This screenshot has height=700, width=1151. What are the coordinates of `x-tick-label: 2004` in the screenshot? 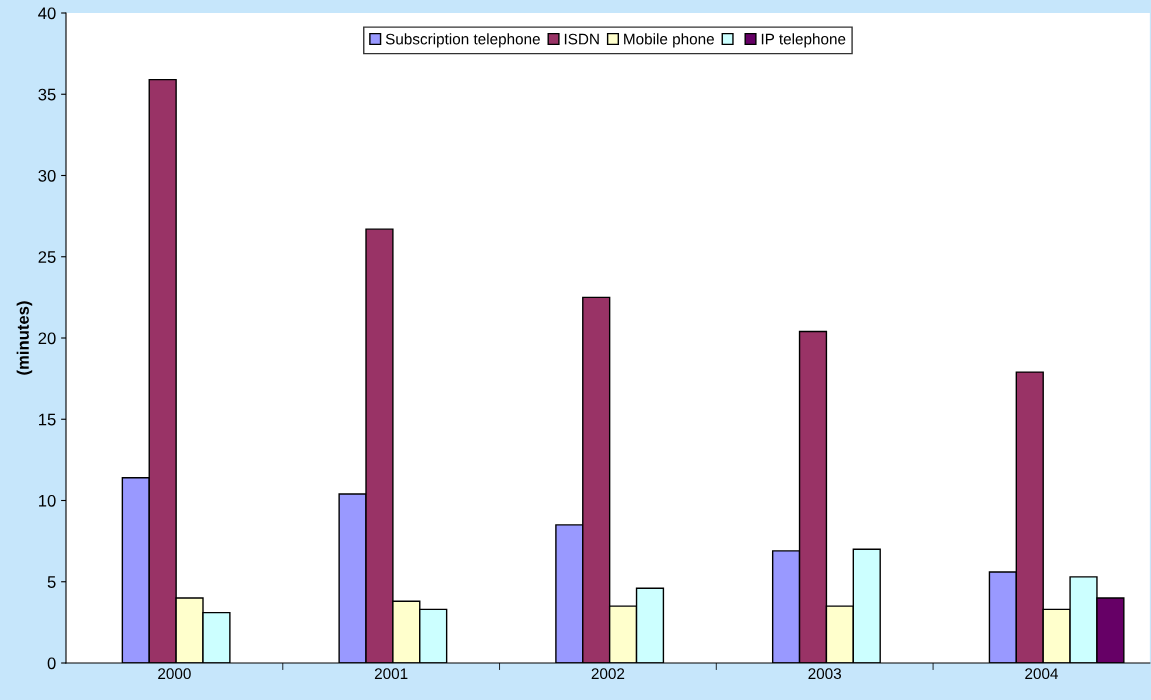 It's located at (1042, 674).